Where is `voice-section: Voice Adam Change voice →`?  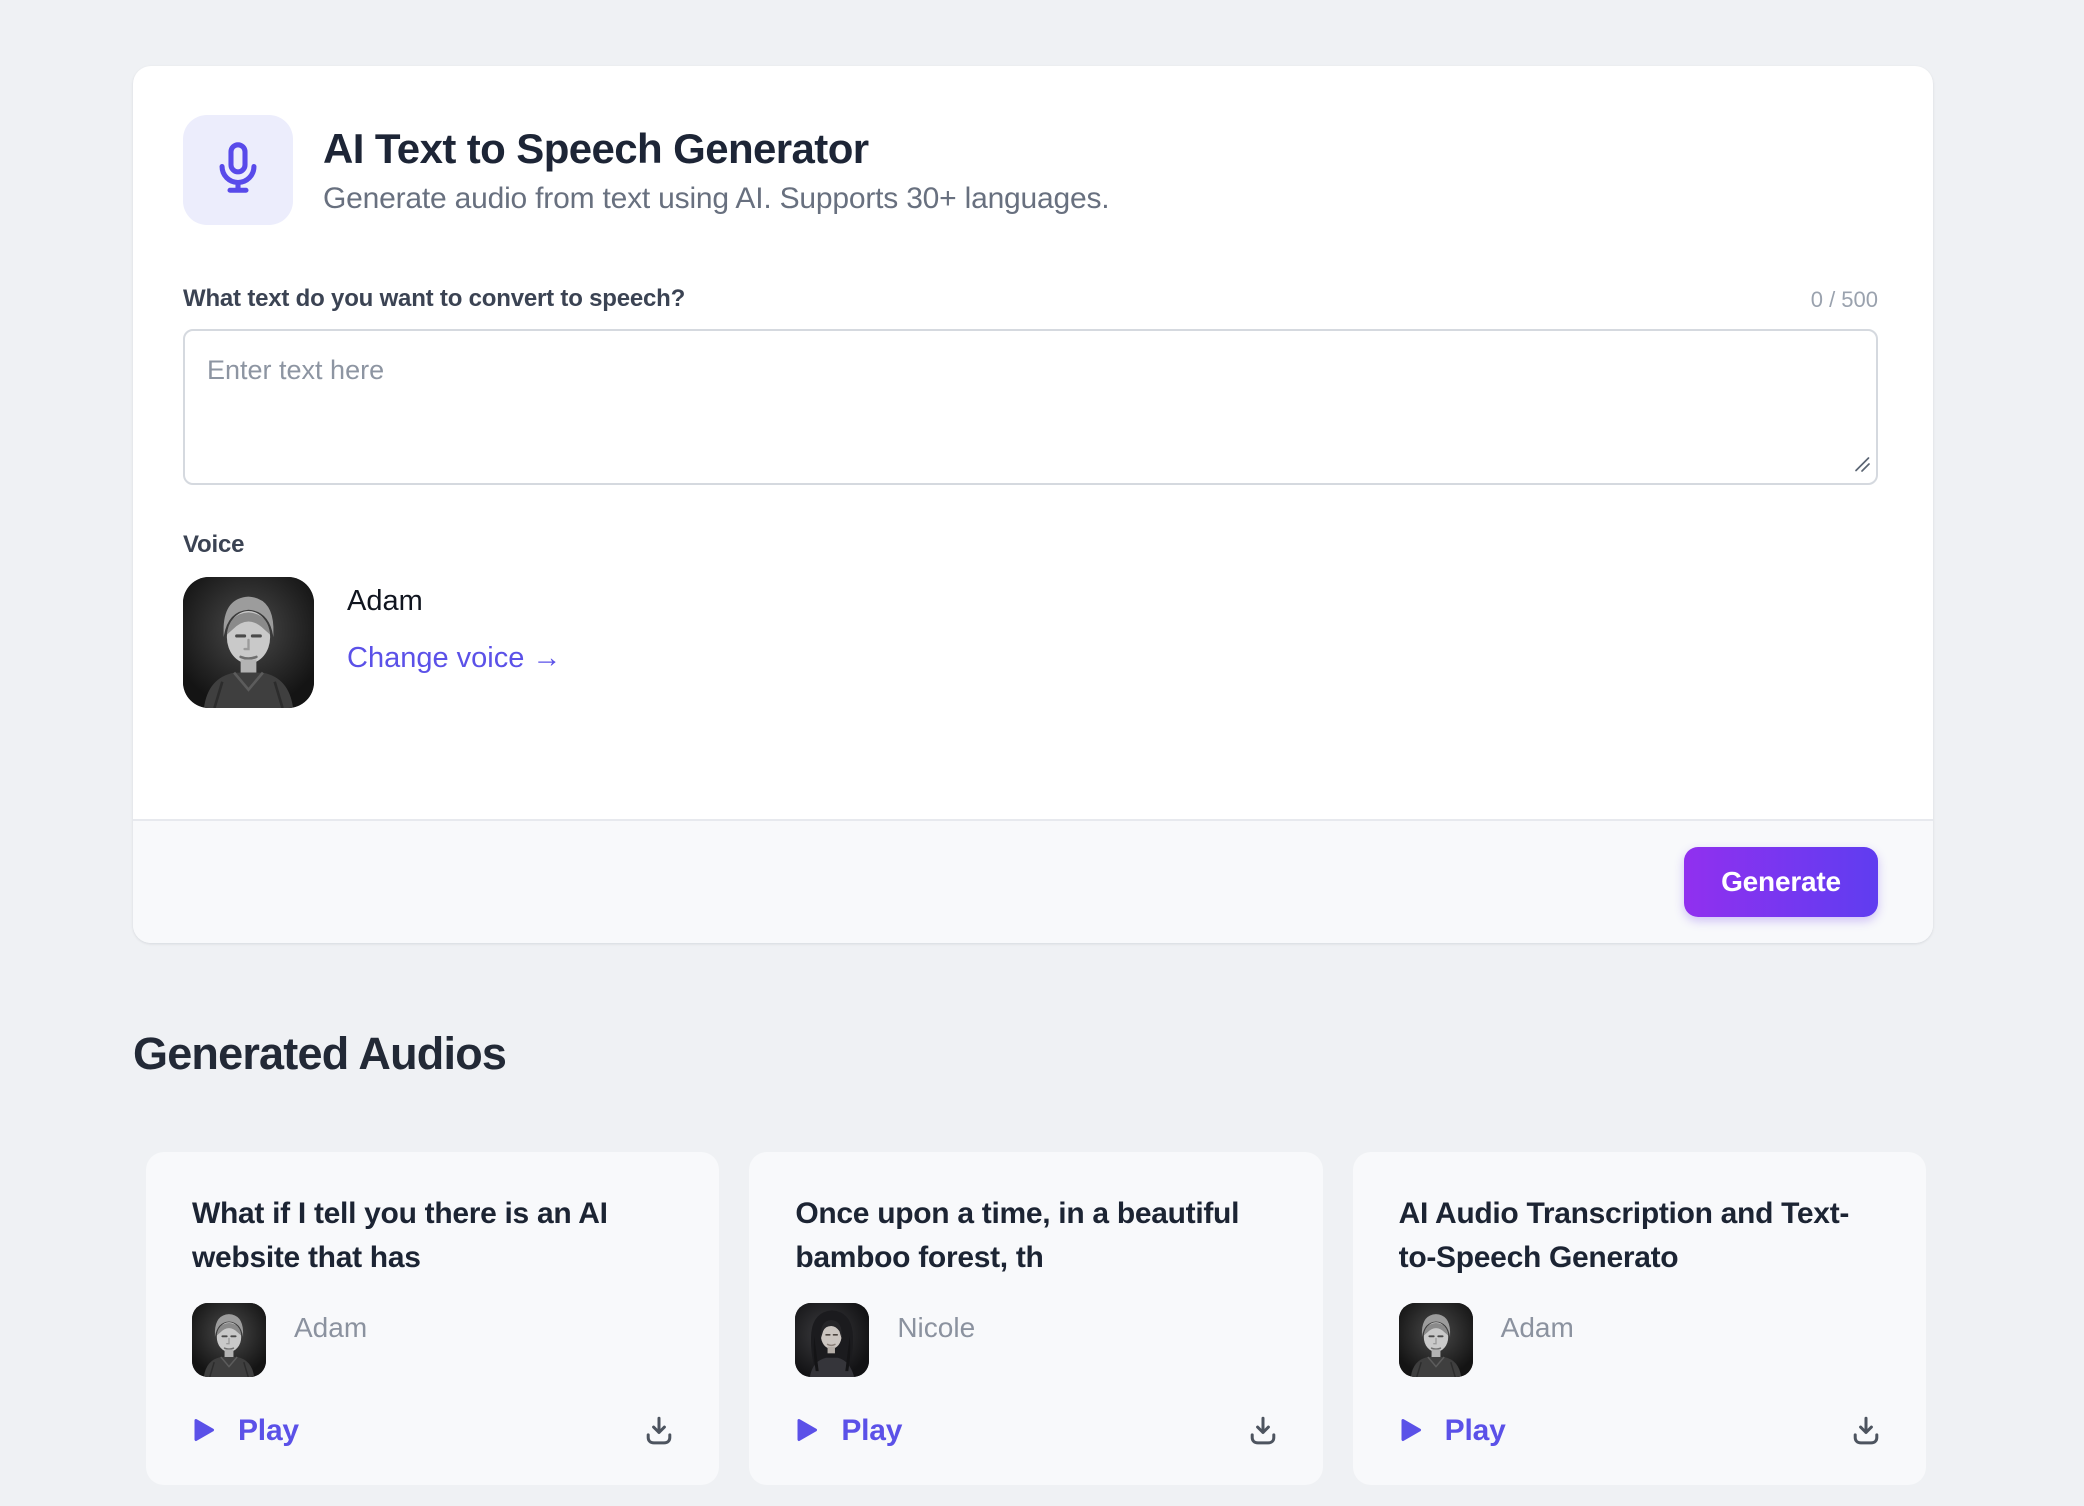 voice-section: Voice Adam Change voice → is located at coordinates (1030, 619).